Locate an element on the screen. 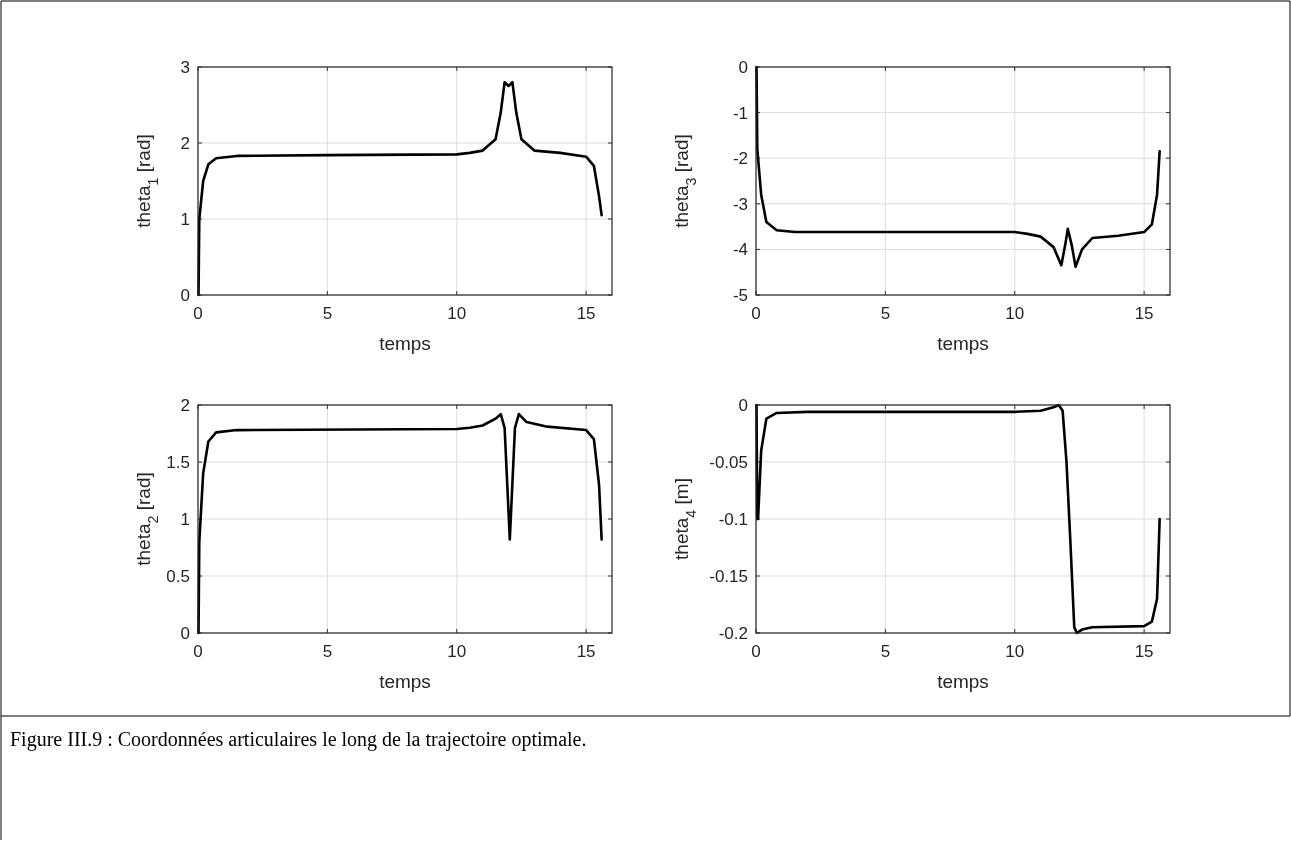  y-tick-label: -1 is located at coordinates (740, 113).